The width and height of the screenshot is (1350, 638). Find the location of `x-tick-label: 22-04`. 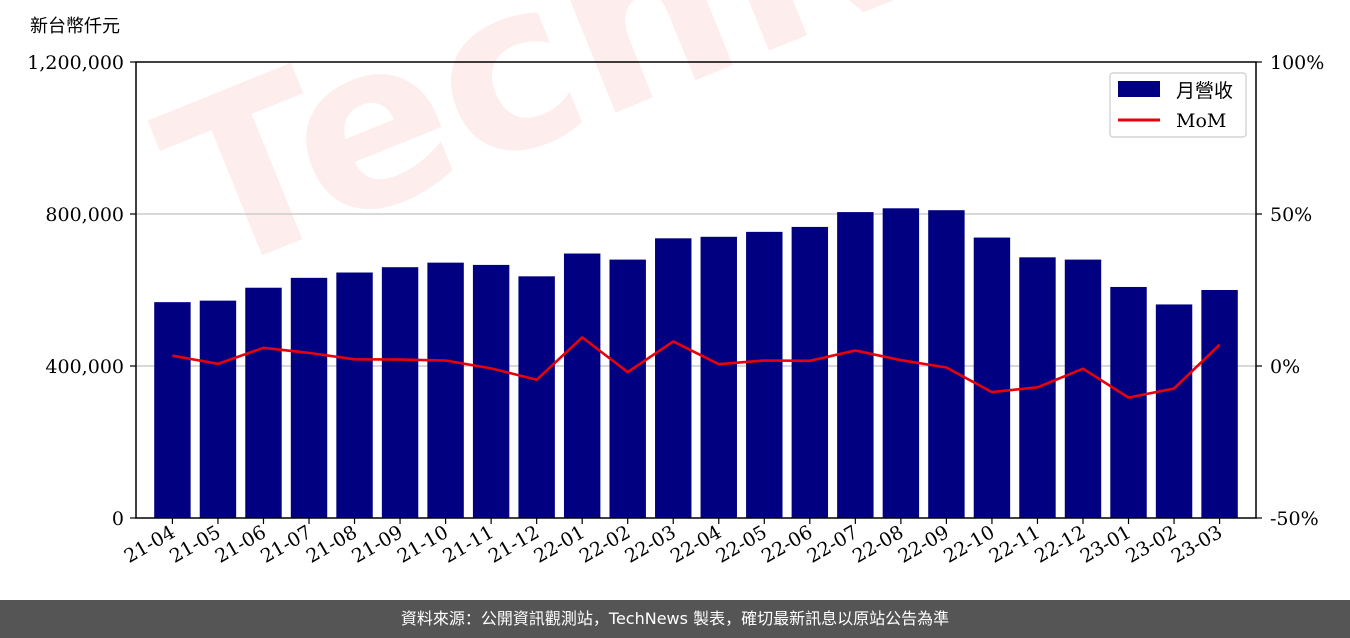

x-tick-label: 22-04 is located at coordinates (696, 544).